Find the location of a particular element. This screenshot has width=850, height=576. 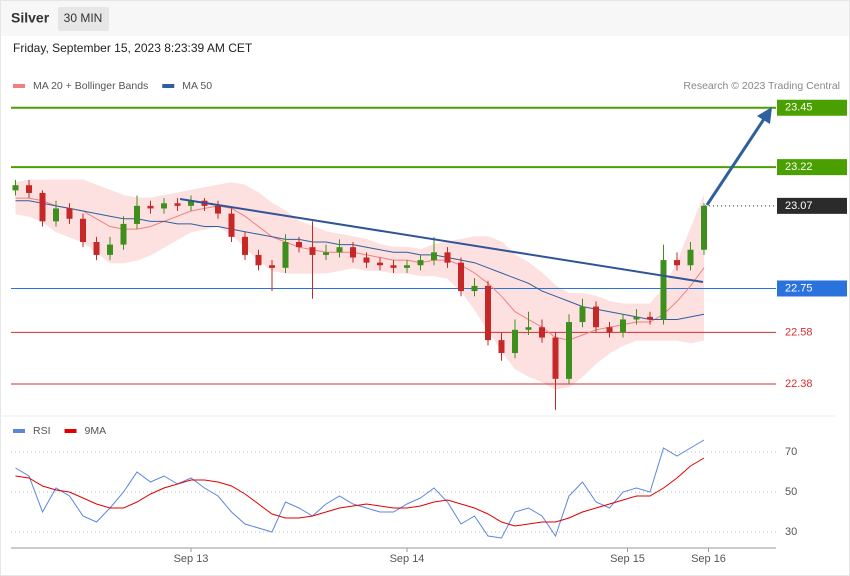

level-label: 22.38 is located at coordinates (799, 384).